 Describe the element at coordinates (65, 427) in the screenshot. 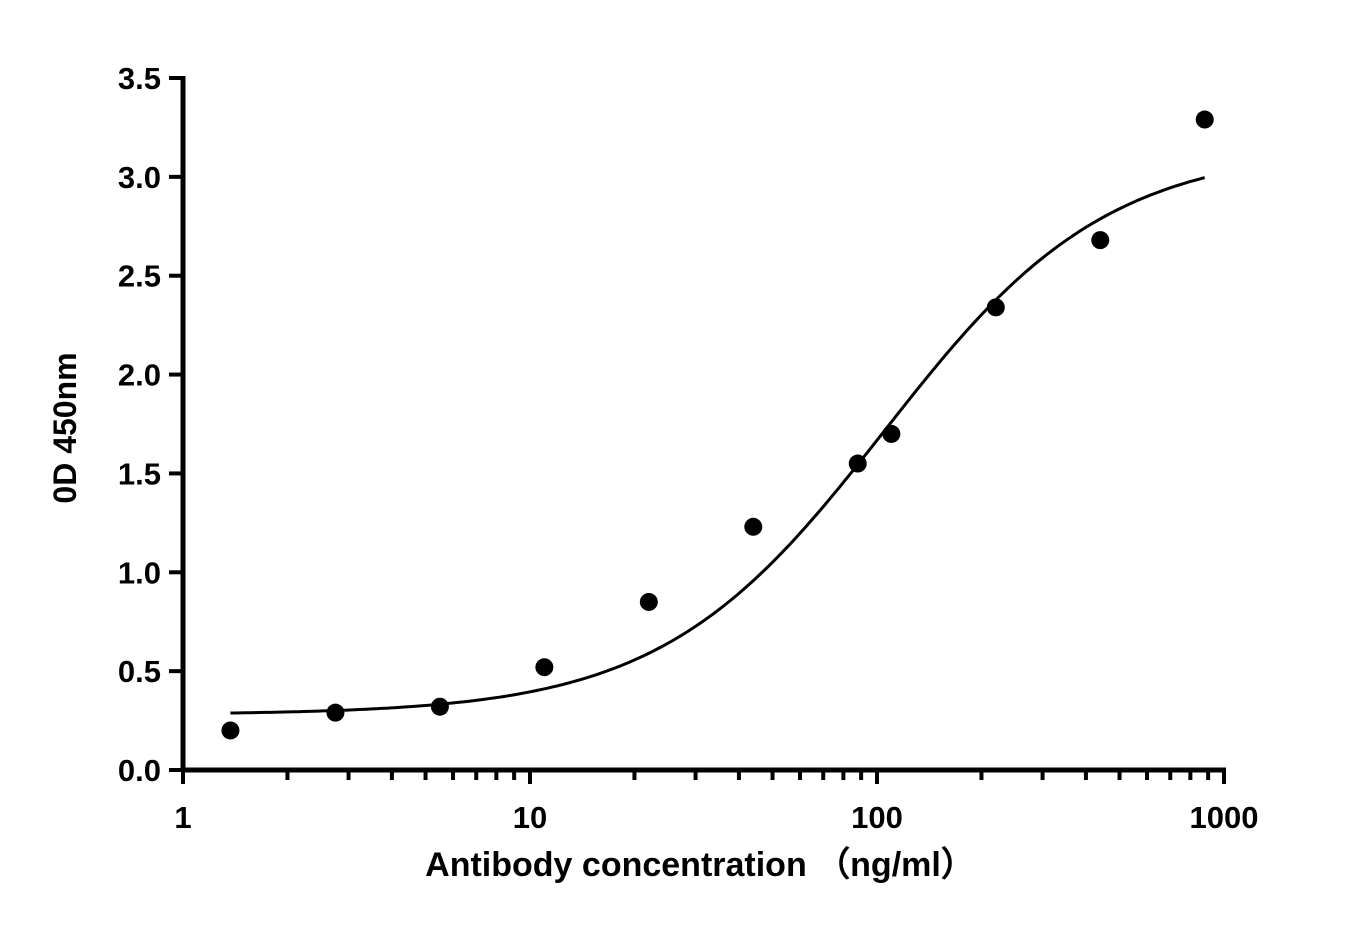

I see `y-axis-title: 0D 450nm` at that location.